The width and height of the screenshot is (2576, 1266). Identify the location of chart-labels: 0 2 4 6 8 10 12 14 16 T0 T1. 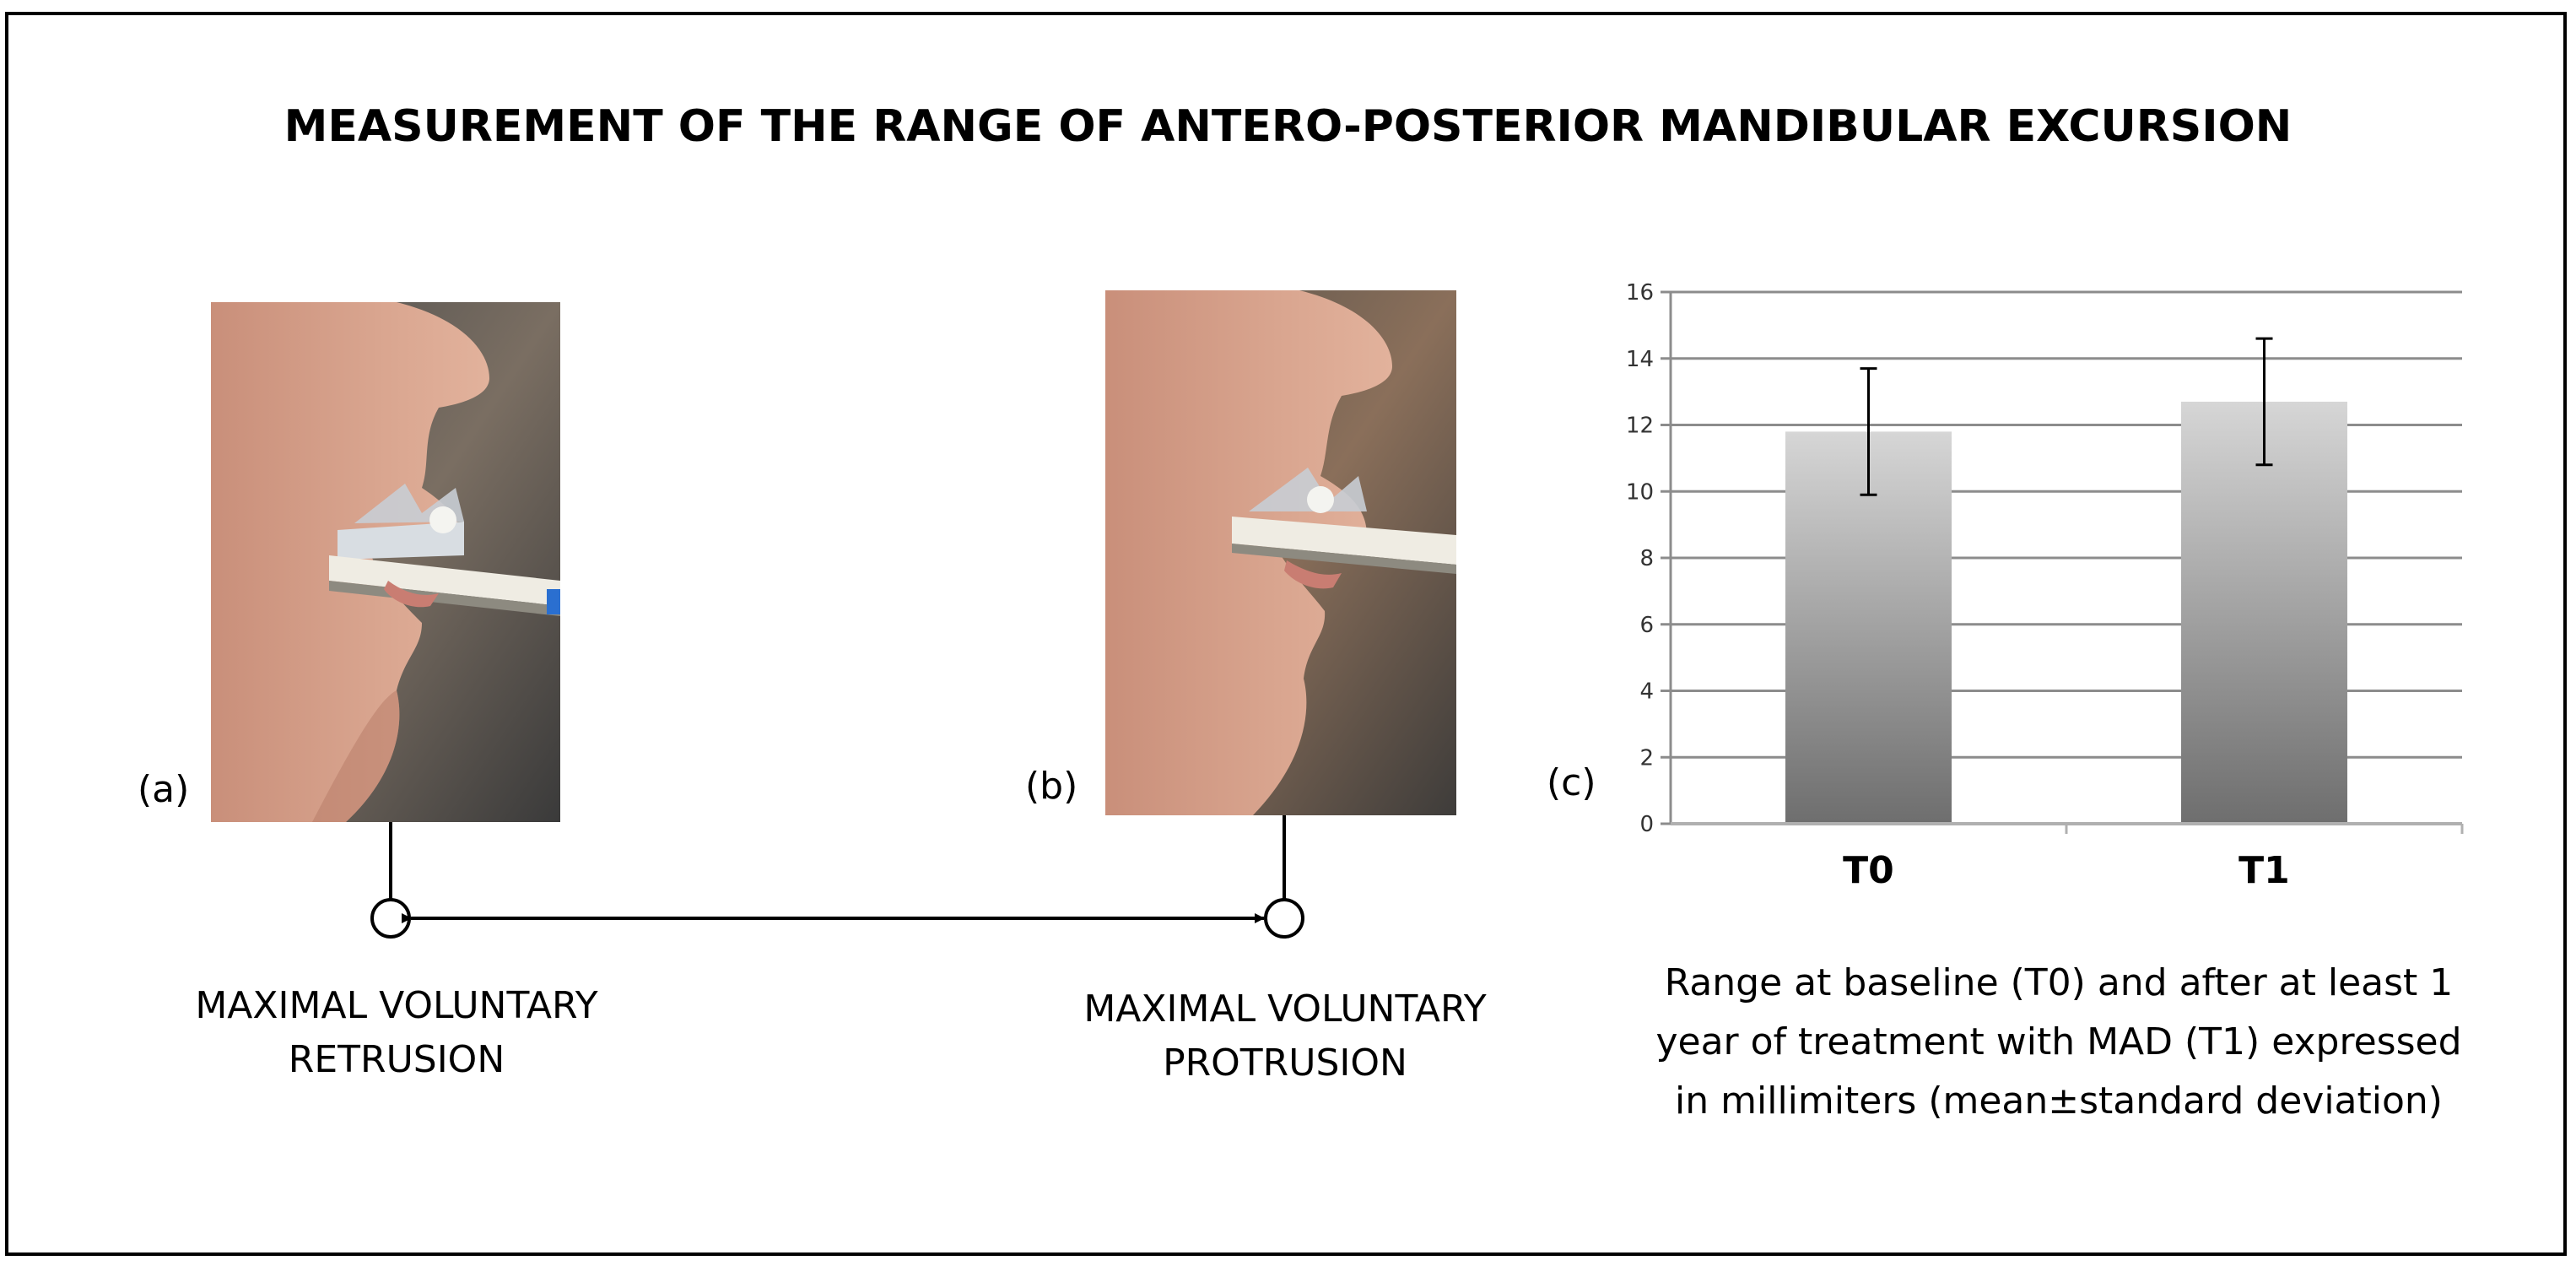
(1958, 586).